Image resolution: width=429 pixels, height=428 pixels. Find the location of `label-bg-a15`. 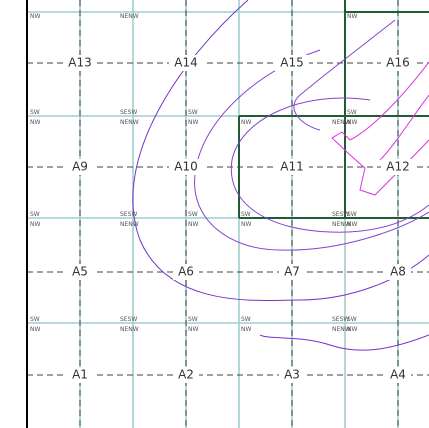

label-bg-a15 is located at coordinates (292, 63).